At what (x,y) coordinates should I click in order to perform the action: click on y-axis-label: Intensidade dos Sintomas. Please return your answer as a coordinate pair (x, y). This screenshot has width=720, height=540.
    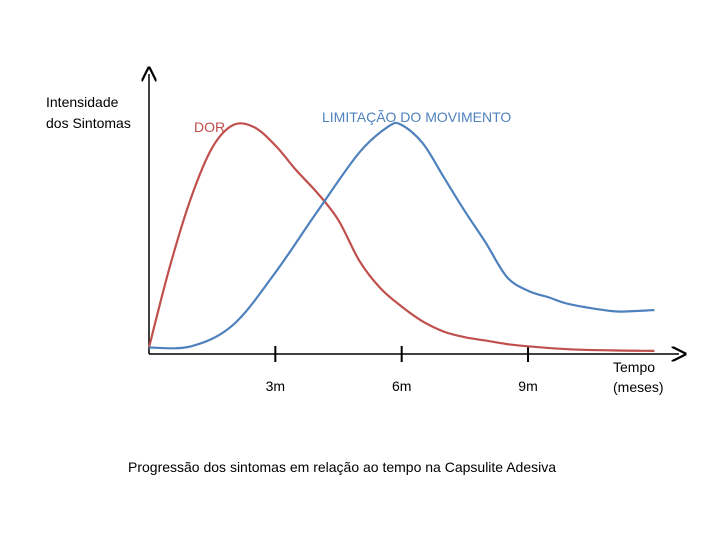
    Looking at the image, I should click on (88, 112).